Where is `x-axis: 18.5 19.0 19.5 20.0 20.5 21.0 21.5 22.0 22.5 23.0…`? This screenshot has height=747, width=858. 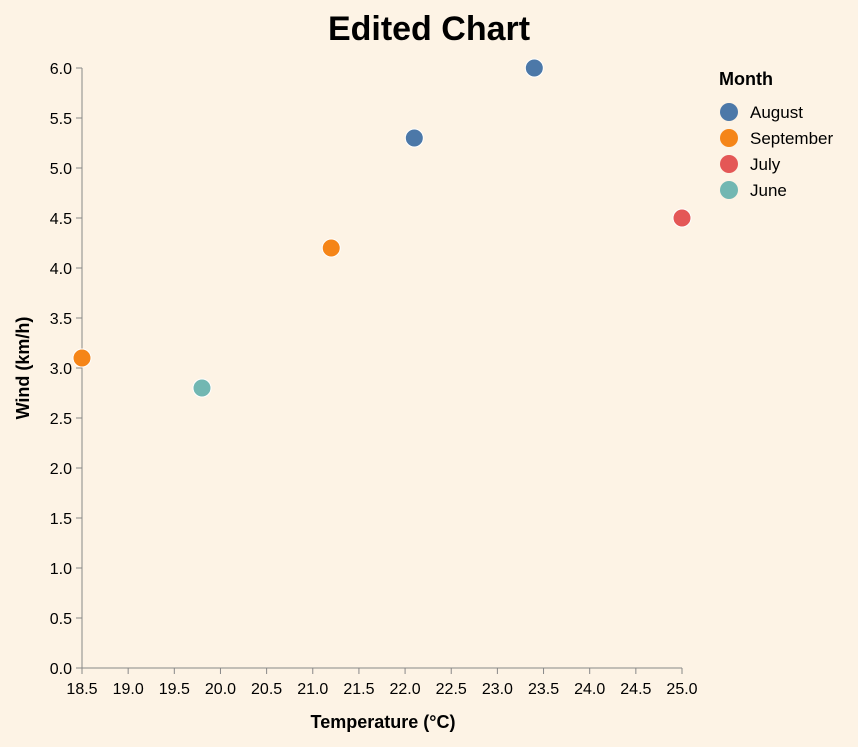
x-axis: 18.5 19.0 19.5 20.0 20.5 21.0 21.5 22.0 22.5 23.0… is located at coordinates (382, 682).